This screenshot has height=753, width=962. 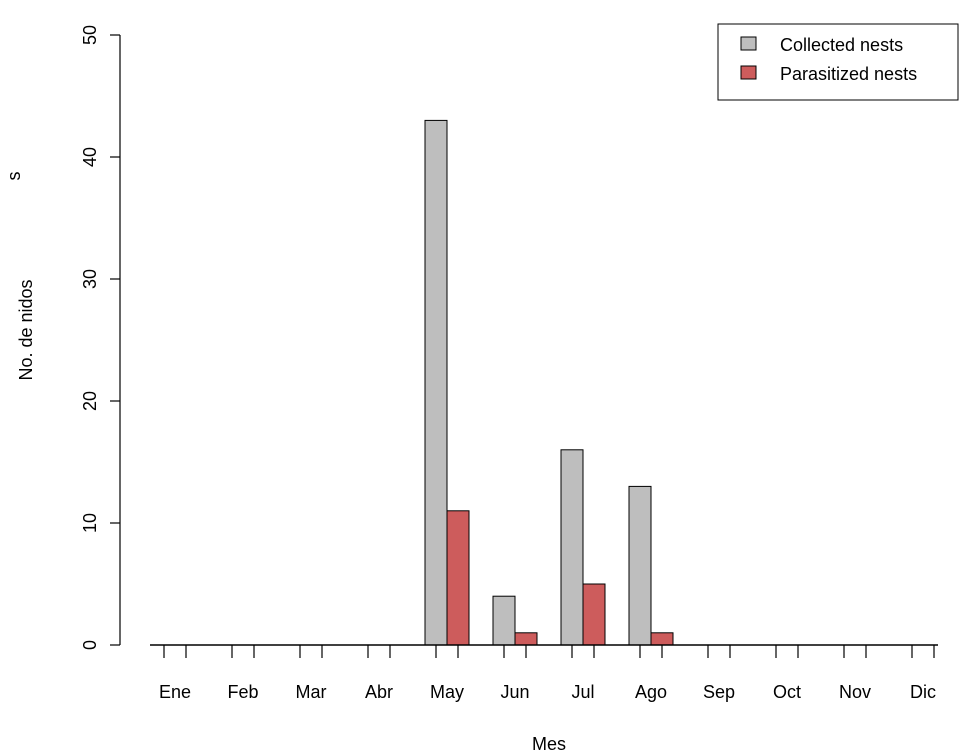 I want to click on y-tick-label: 20, so click(x=90, y=401).